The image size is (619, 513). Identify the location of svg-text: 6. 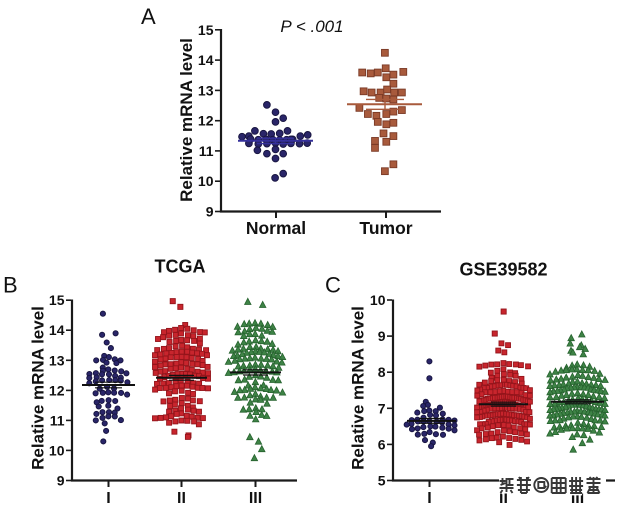
(382, 444).